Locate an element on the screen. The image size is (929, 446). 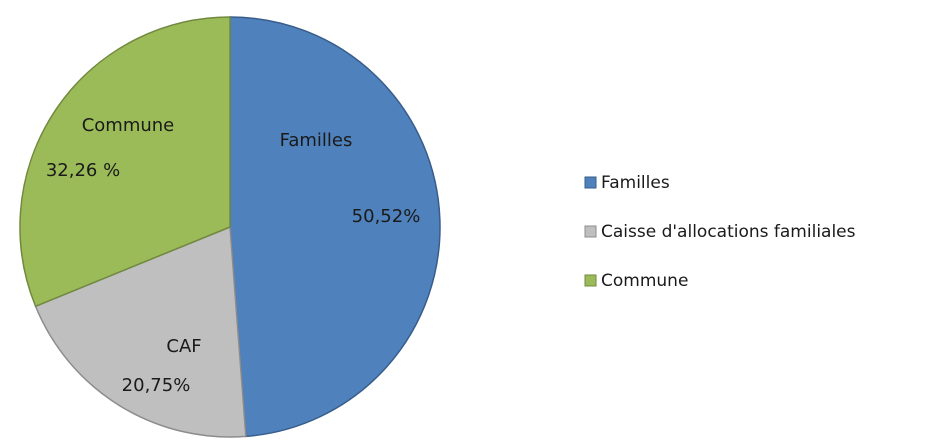
slice-label-caf: CAF is located at coordinates (183, 346).